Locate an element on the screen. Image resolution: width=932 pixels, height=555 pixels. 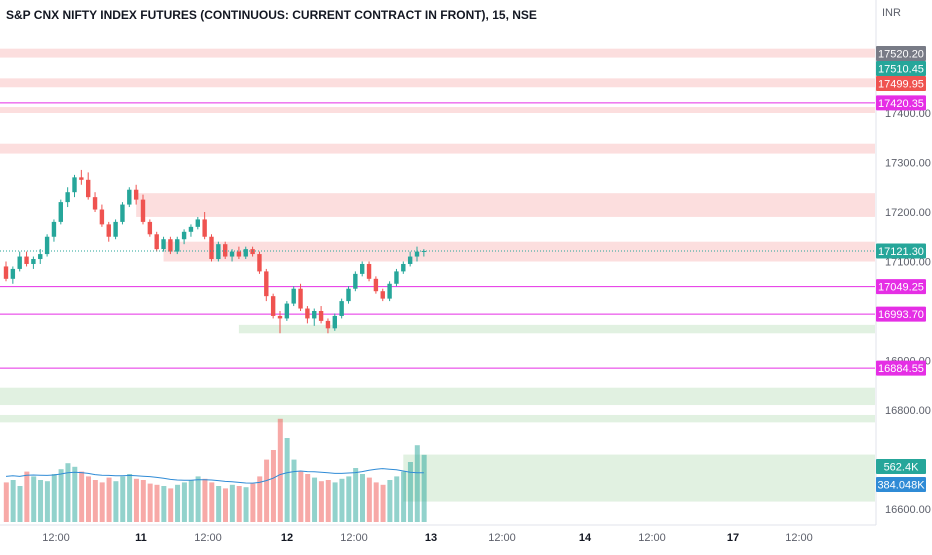
price-axis-bg is located at coordinates (904, 275).